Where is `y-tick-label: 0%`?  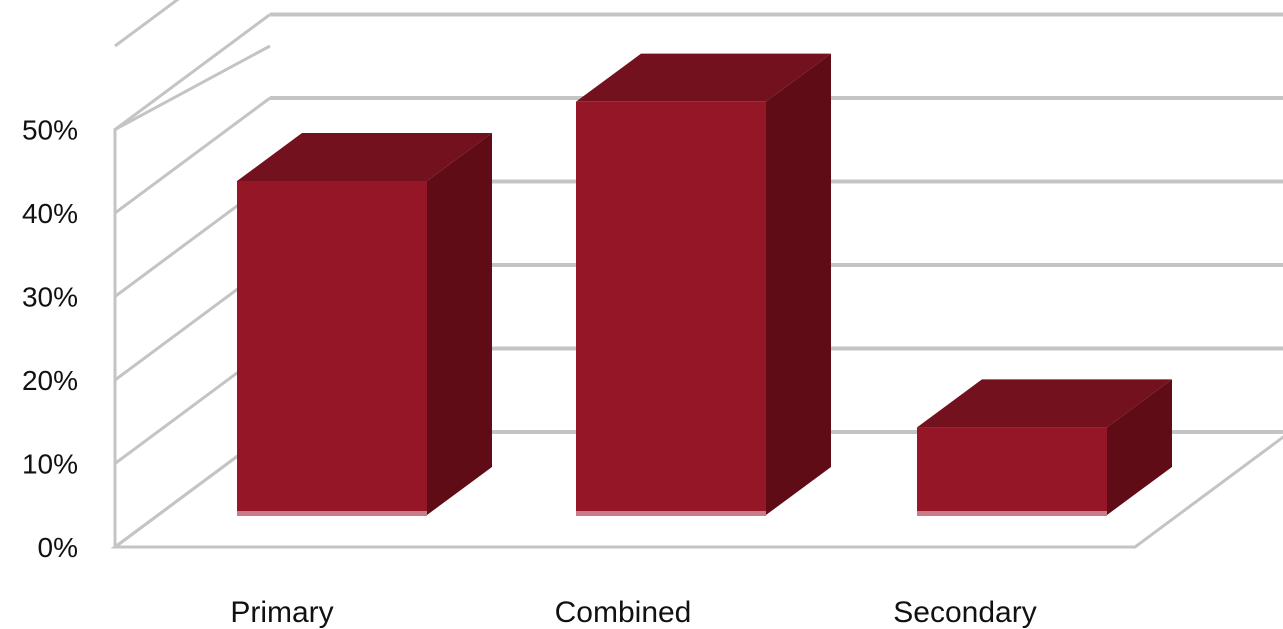
y-tick-label: 0% is located at coordinates (58, 547).